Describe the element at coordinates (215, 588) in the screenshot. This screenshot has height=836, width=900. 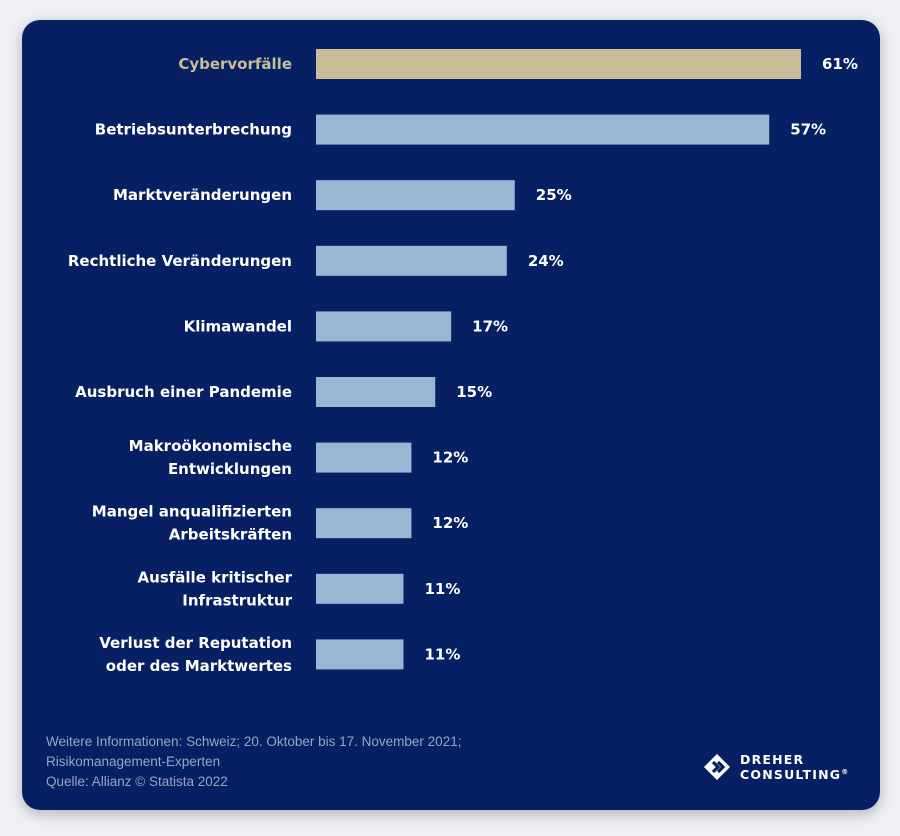
I see `category-label-8: Ausfälle kritischer Infrastruktur` at that location.